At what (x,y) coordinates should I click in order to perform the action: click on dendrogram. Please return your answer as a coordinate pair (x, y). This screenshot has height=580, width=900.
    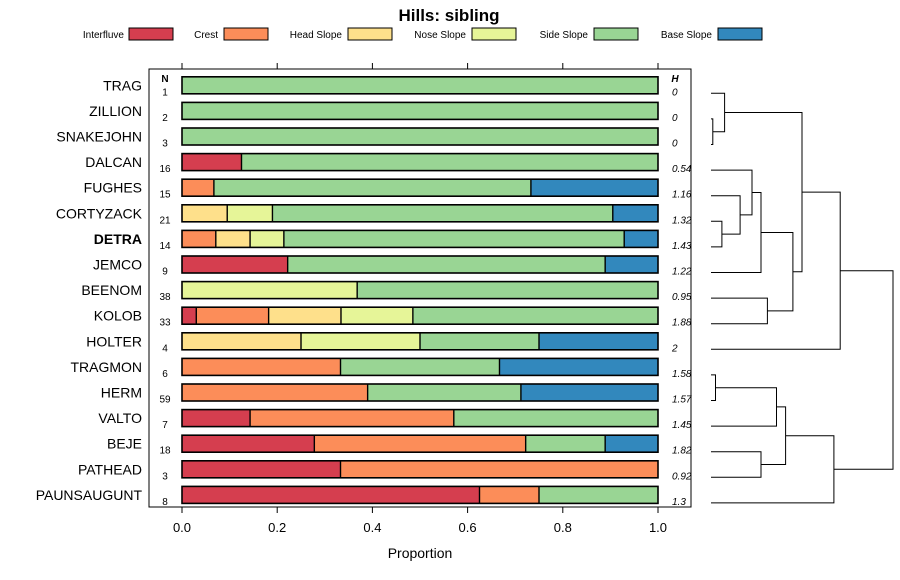
    Looking at the image, I should click on (802, 298).